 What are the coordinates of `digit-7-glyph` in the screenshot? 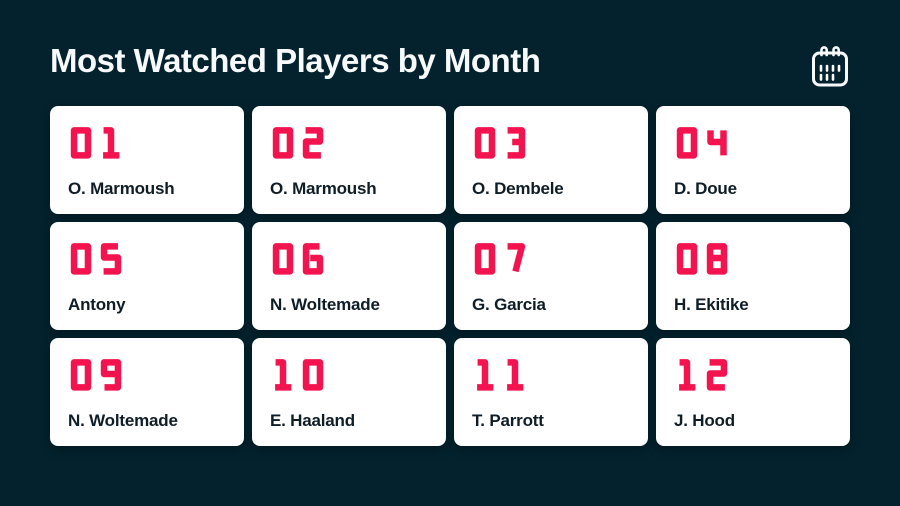 It's located at (516, 258).